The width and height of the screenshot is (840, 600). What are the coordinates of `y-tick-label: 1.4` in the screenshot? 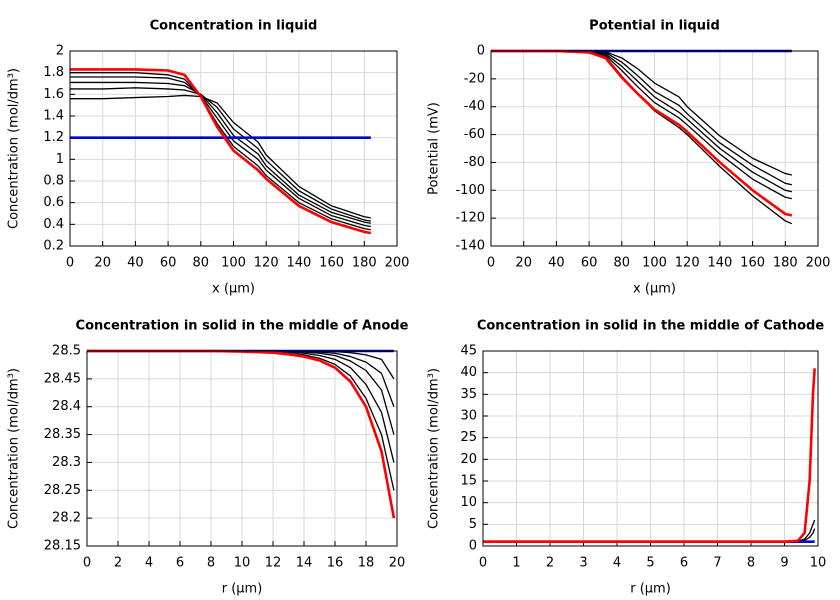 It's located at (53, 116).